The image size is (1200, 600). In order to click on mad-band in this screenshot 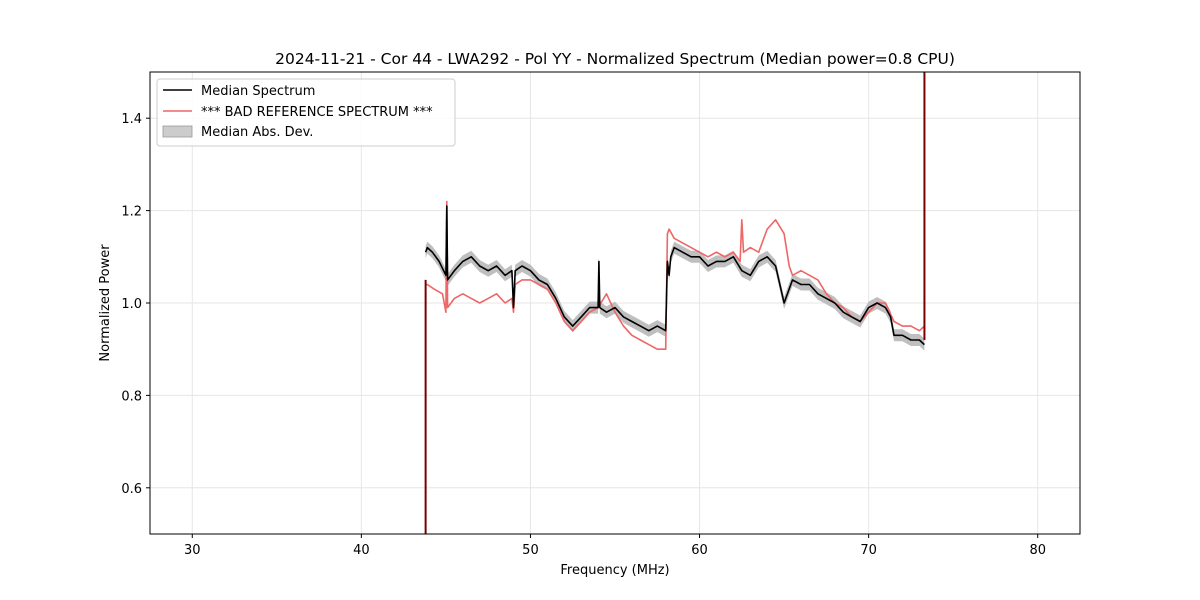, I will do `click(675, 275)`.